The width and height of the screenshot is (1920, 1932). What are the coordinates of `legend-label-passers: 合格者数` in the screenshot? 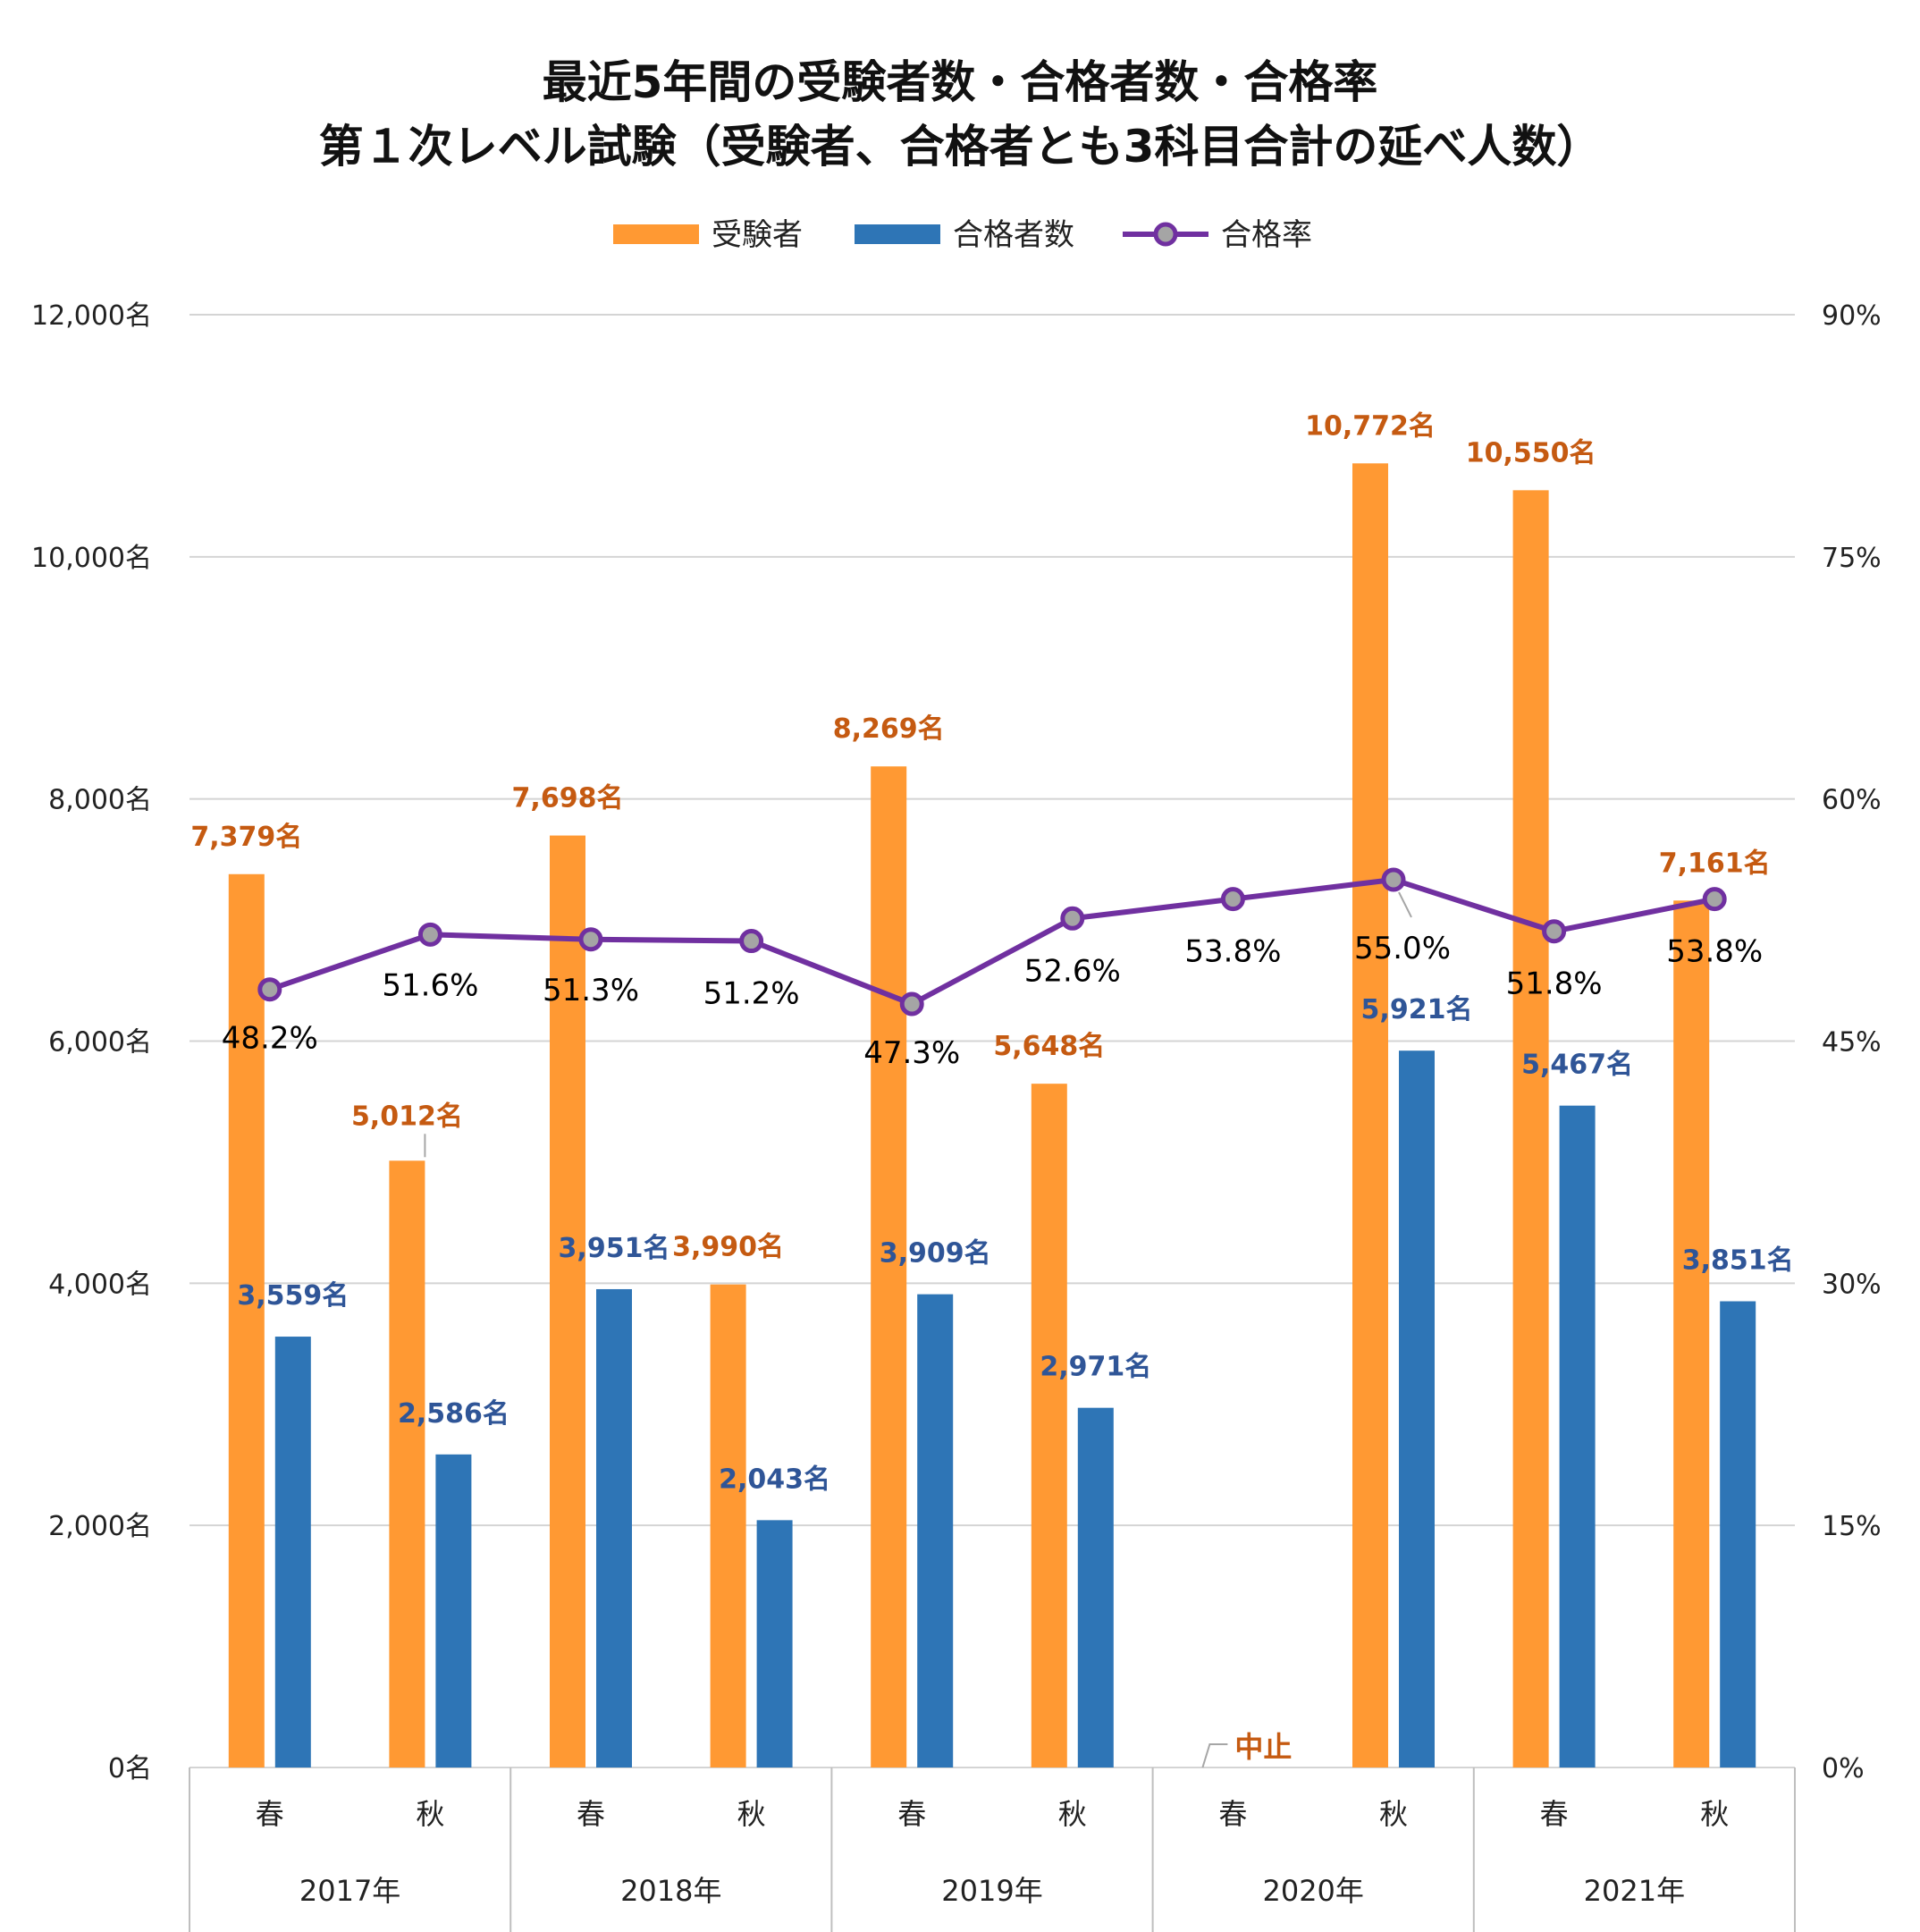 It's located at (1013, 235).